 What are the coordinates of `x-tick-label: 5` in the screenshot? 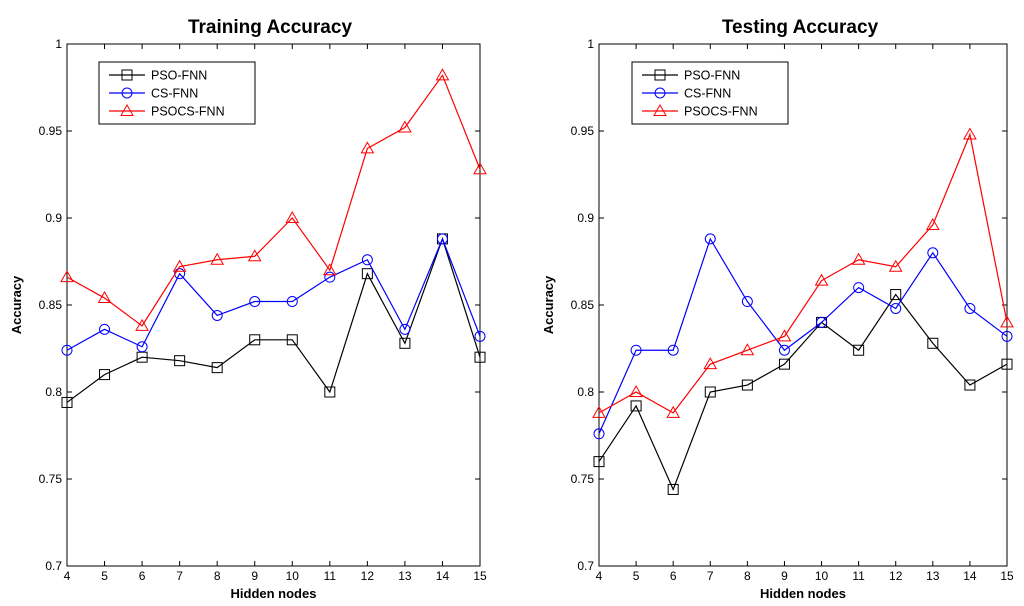 It's located at (104, 576).